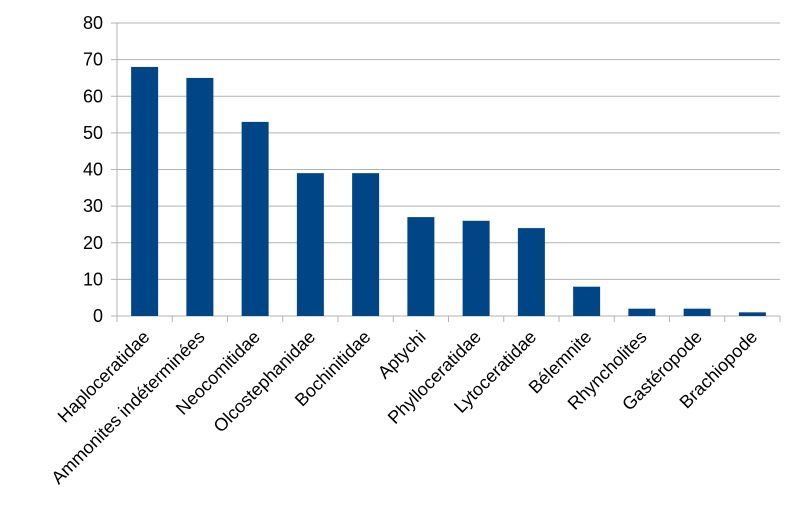 This screenshot has height=530, width=790. Describe the element at coordinates (98, 316) in the screenshot. I see `y-tick-label: 0` at that location.